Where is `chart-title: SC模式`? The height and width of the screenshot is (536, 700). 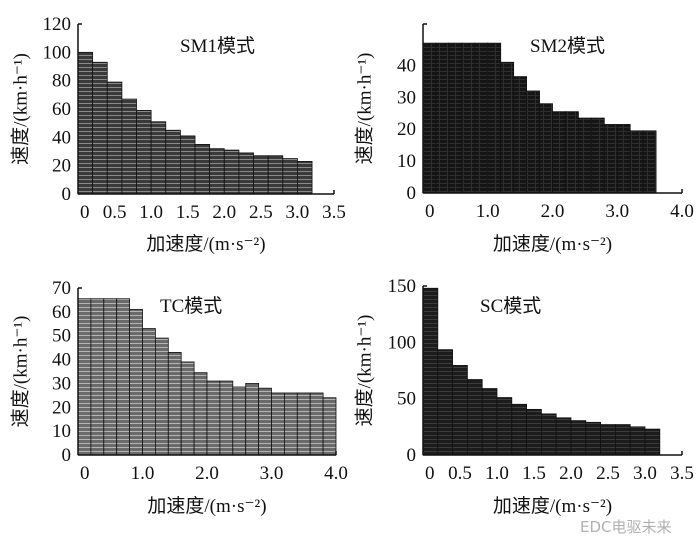
chart-title: SC模式 is located at coordinates (510, 306).